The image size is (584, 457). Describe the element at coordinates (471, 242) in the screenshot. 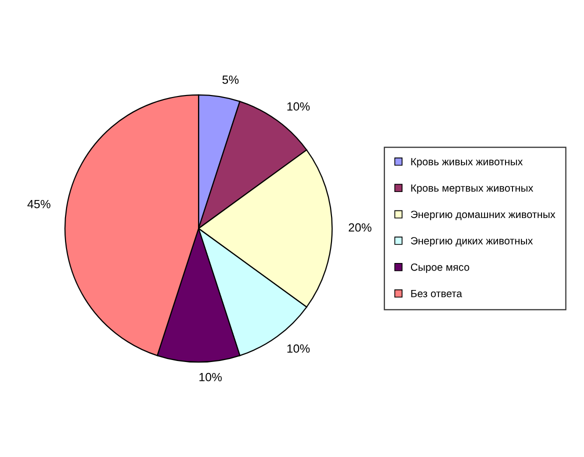

I see `legend-label: Энергию диких животных` at that location.